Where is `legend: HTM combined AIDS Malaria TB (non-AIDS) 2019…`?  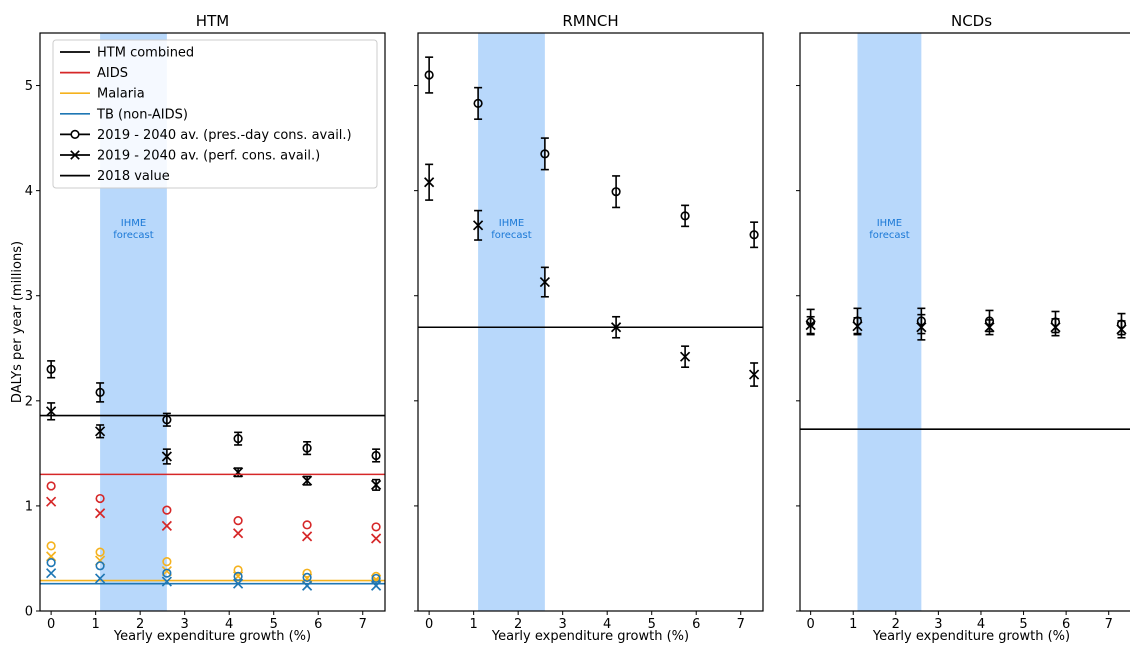 legend: HTM combined AIDS Malaria TB (non-AIDS) 2019… is located at coordinates (215, 114).